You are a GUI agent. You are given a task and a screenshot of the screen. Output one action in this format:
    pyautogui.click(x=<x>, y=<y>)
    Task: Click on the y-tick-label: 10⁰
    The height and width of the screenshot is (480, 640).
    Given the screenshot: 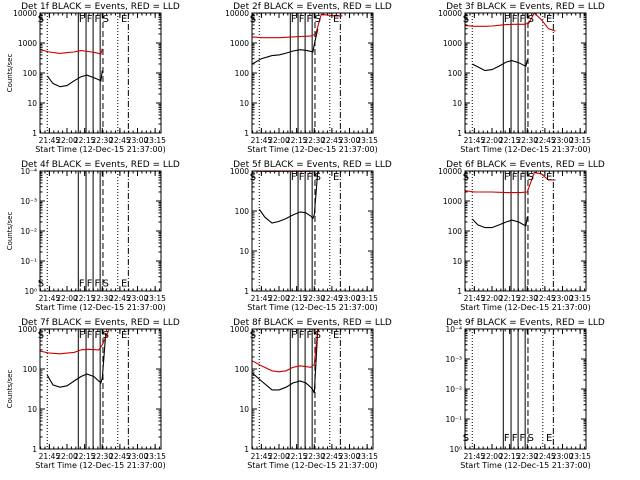 What is the action you would take?
    pyautogui.click(x=455, y=449)
    